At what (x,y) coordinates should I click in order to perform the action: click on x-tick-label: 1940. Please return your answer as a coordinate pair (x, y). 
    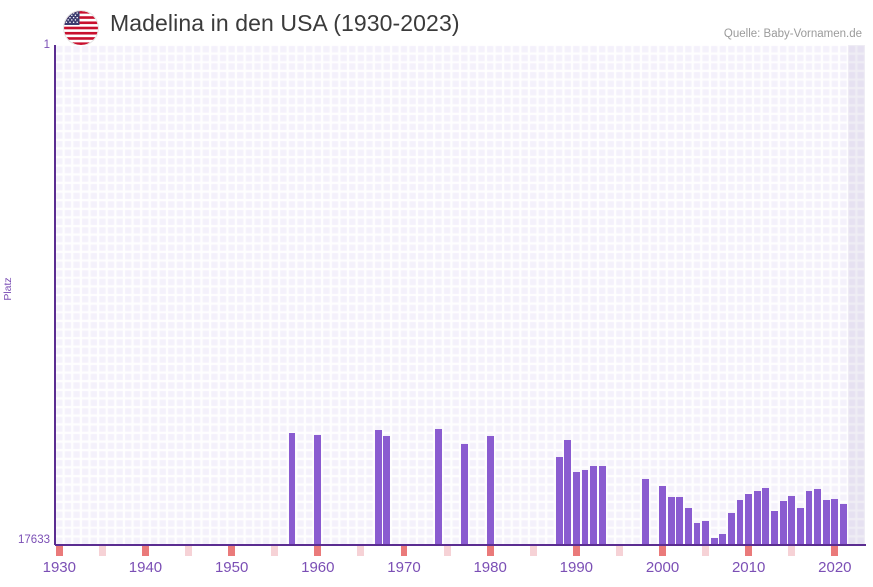
    Looking at the image, I should click on (145, 567).